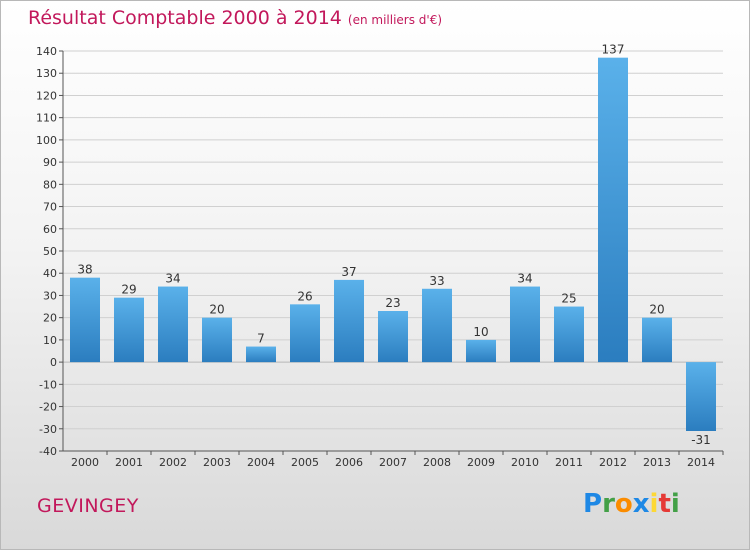 This screenshot has width=750, height=550. Describe the element at coordinates (480, 332) in the screenshot. I see `data-label-2009: 10` at that location.